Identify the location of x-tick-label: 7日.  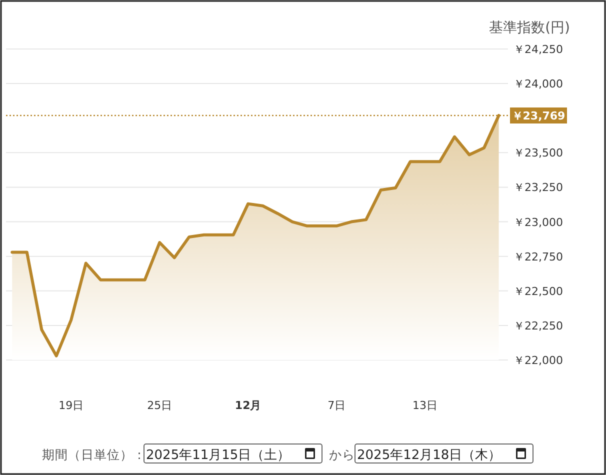
(337, 405).